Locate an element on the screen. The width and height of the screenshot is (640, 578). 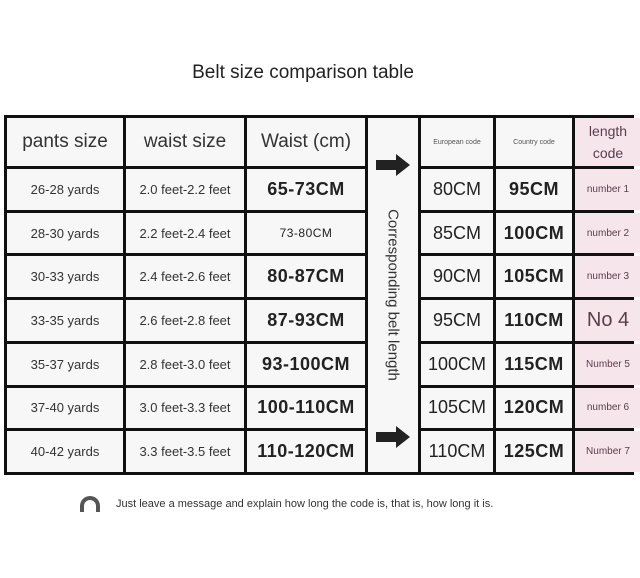
waist-cm-cell: 87-93CM is located at coordinates (306, 320).